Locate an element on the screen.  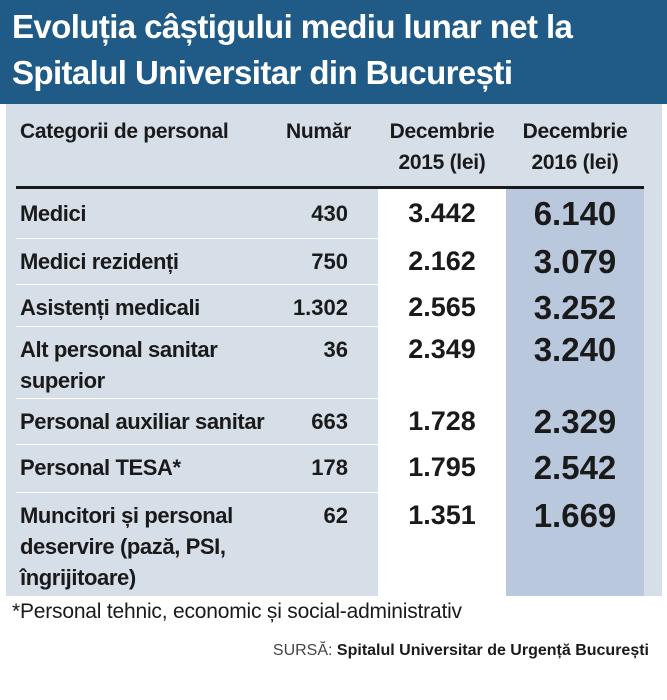
cell-dec-2015: 1.728 is located at coordinates (442, 421).